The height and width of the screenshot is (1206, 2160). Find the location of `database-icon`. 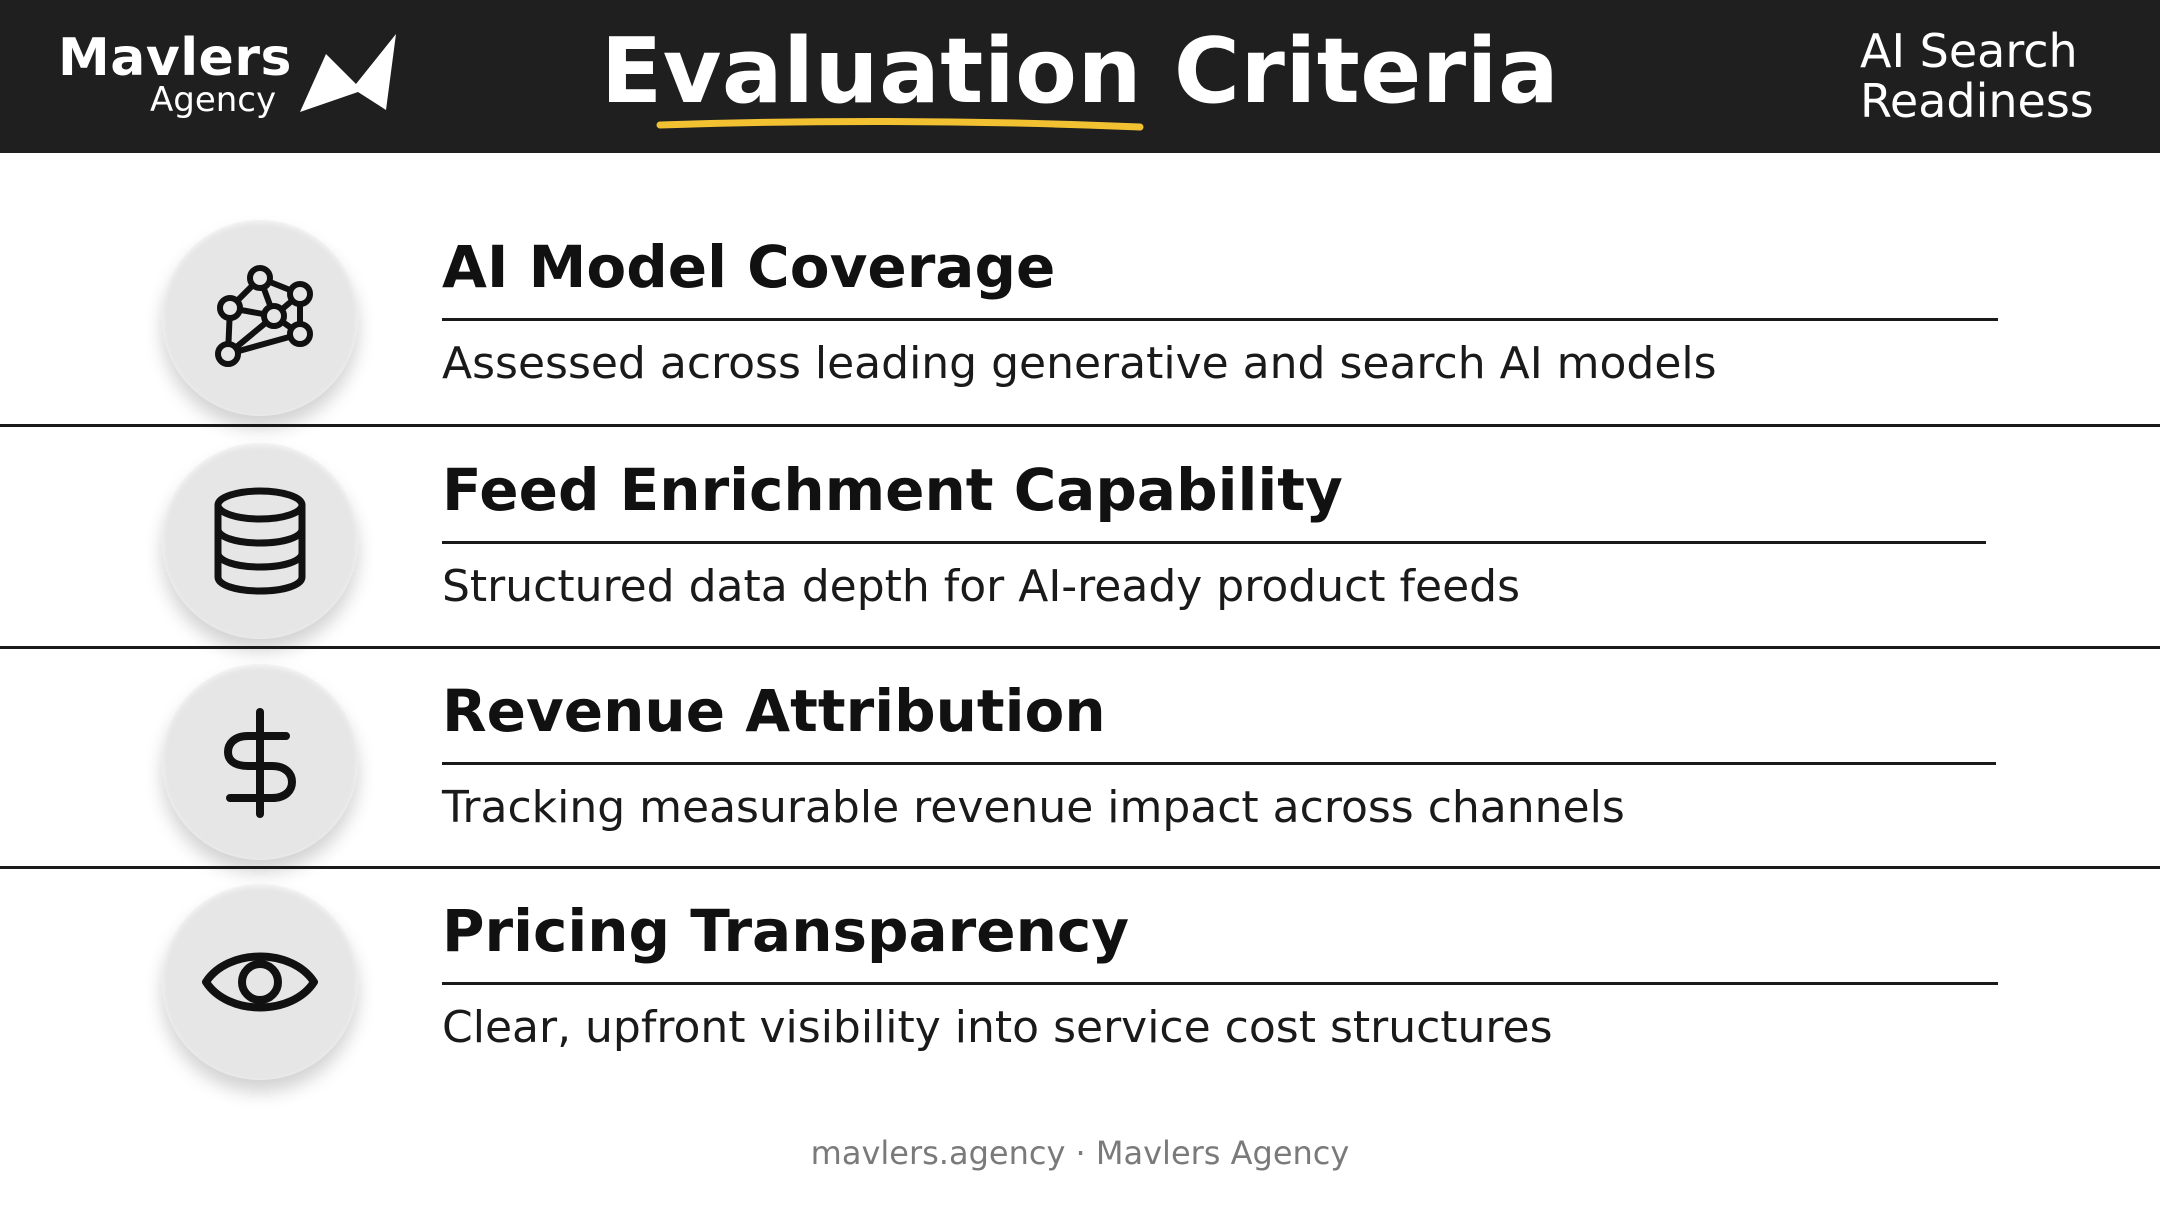

database-icon is located at coordinates (260, 541).